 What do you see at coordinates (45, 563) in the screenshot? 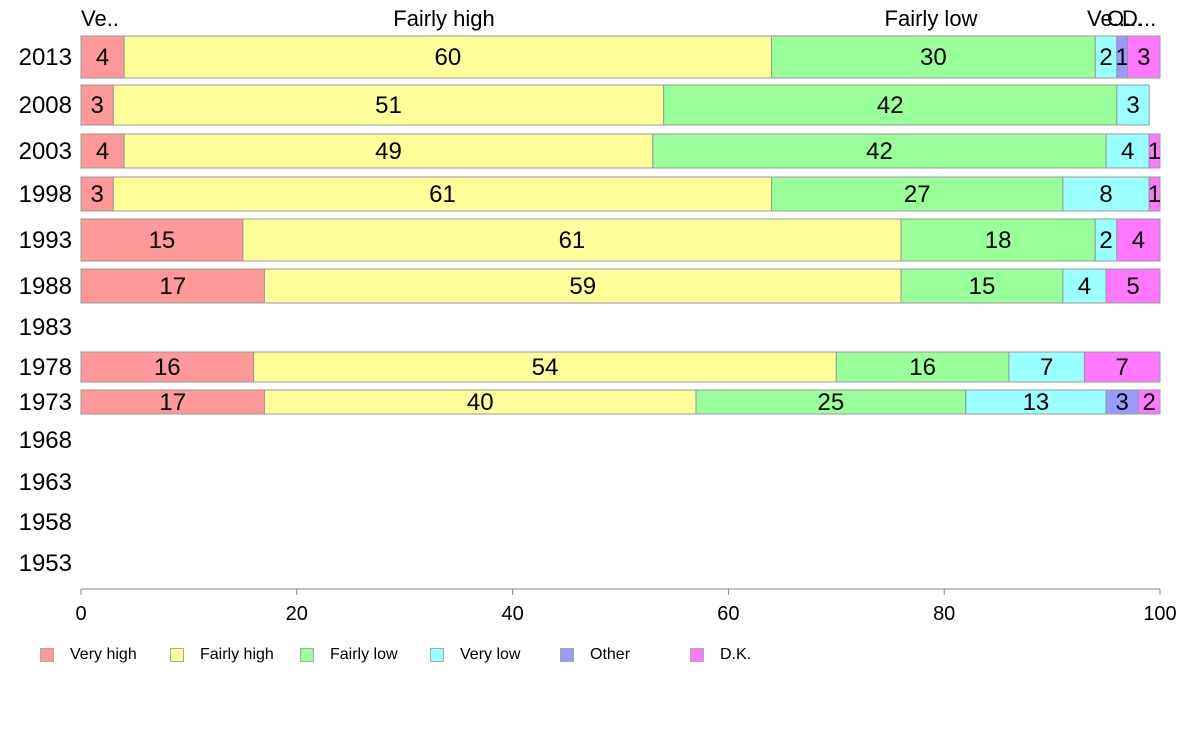
I see `category-label: 1953` at bounding box center [45, 563].